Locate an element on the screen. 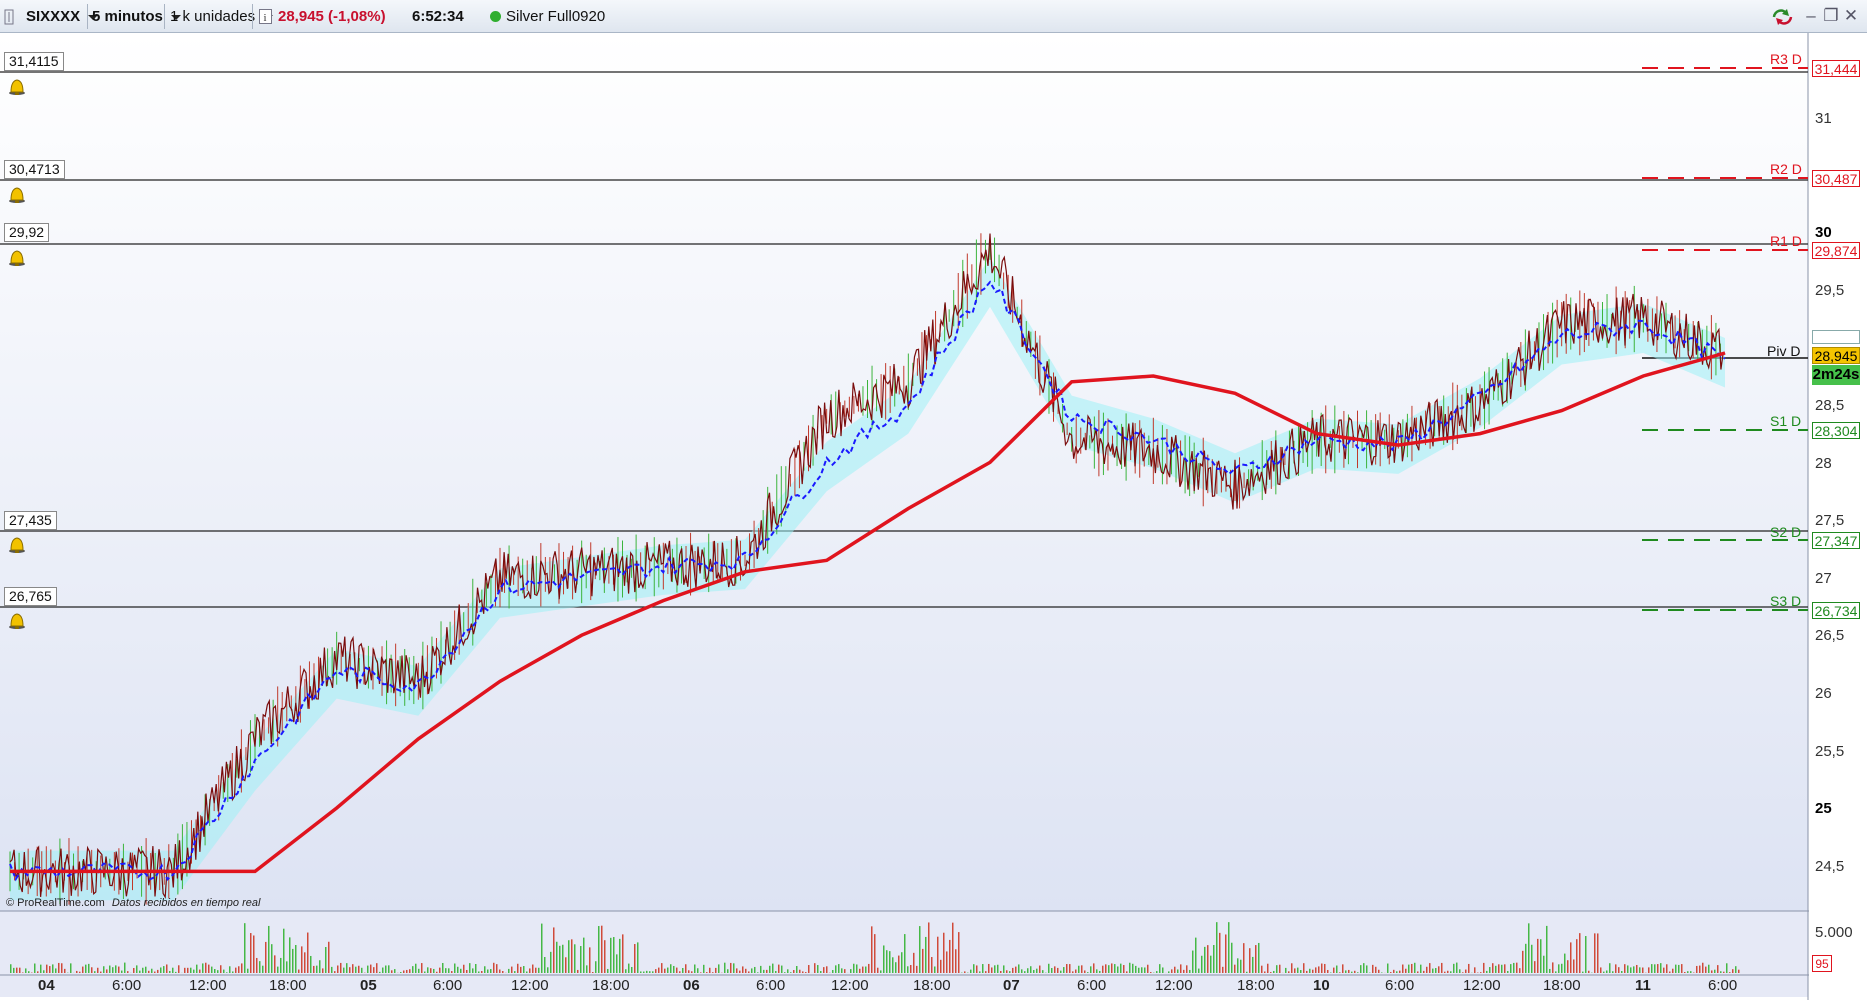 This screenshot has width=1867, height=1005. units-label: 1 k unidades is located at coordinates (212, 16).